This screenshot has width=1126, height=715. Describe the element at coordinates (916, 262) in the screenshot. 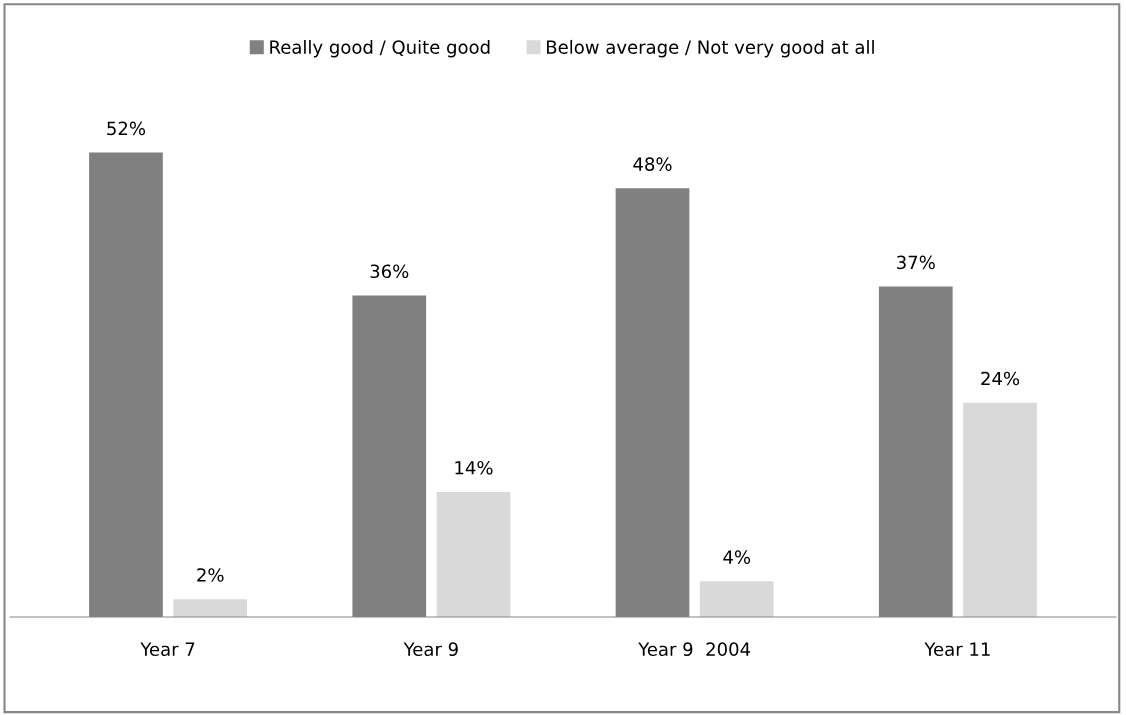

I see `data-label: 37%` at that location.